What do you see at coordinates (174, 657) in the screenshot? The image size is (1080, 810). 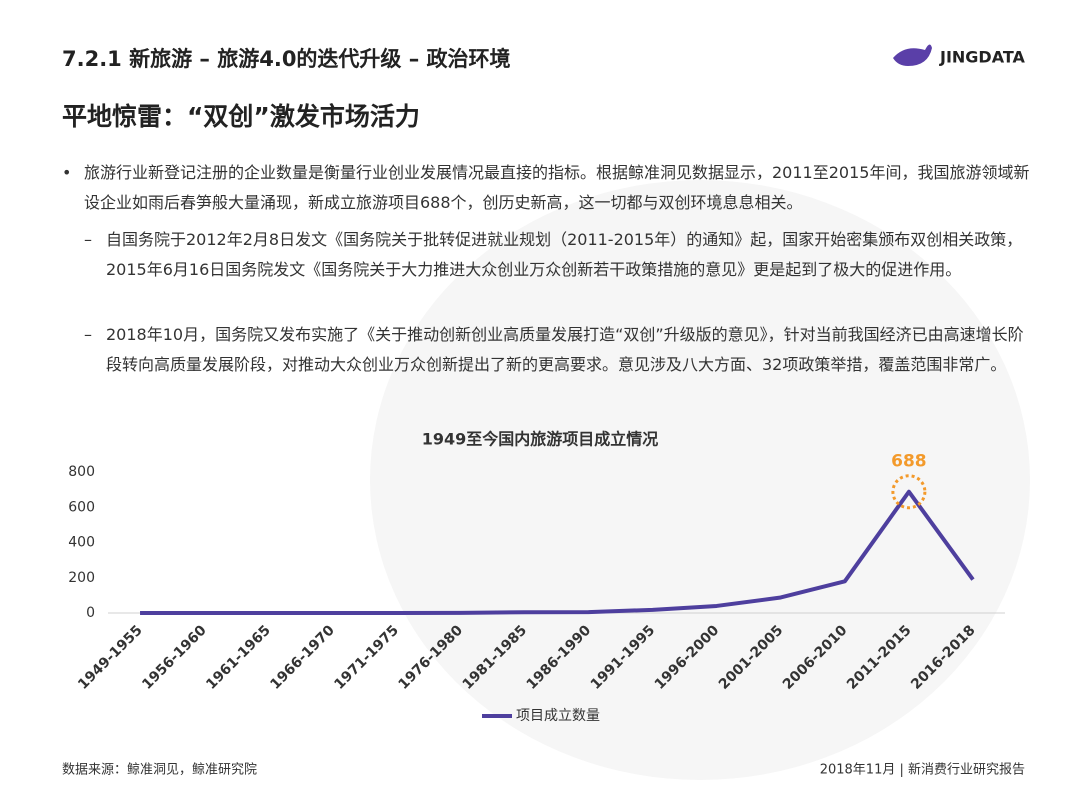 I see `x-tick-label: 1956-1960` at bounding box center [174, 657].